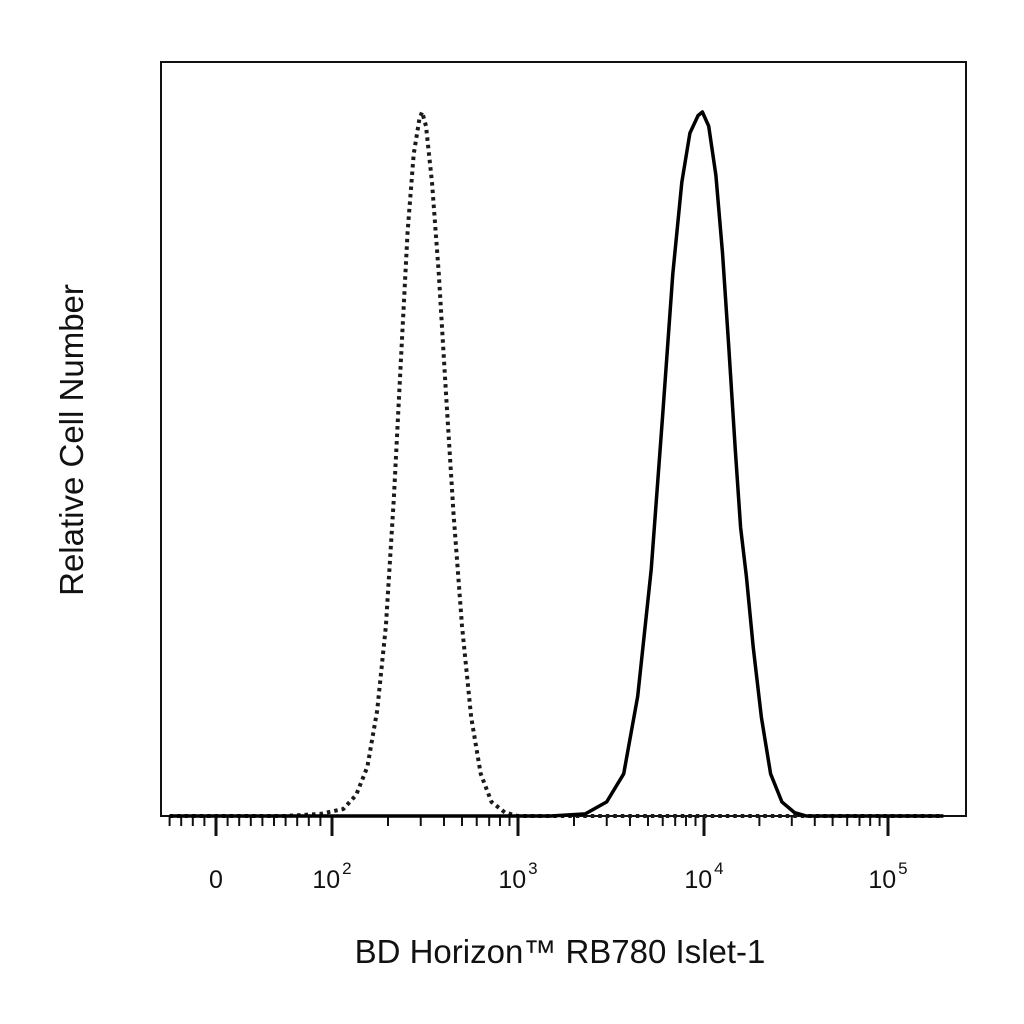 This screenshot has height=1024, width=1024. I want to click on x-tick-label: 10 3, so click(517, 876).